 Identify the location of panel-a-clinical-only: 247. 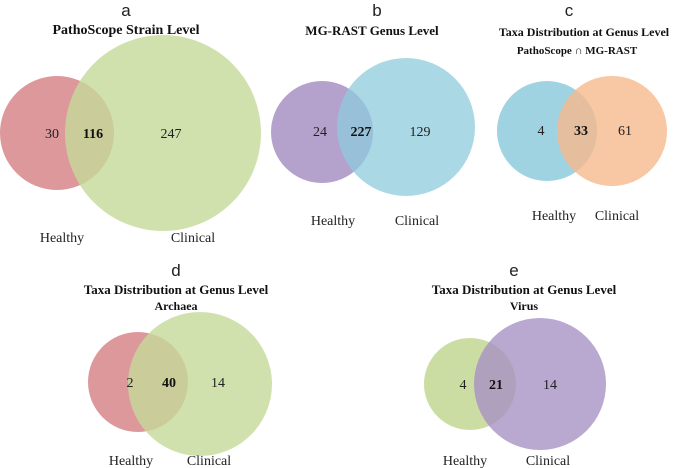
(171, 134).